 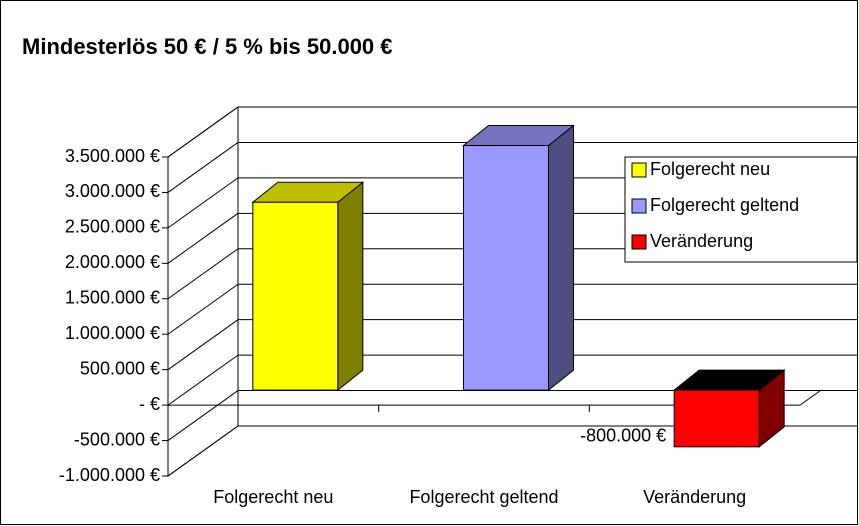 I want to click on y-tick-label: 3.500.000 €, so click(x=112, y=156).